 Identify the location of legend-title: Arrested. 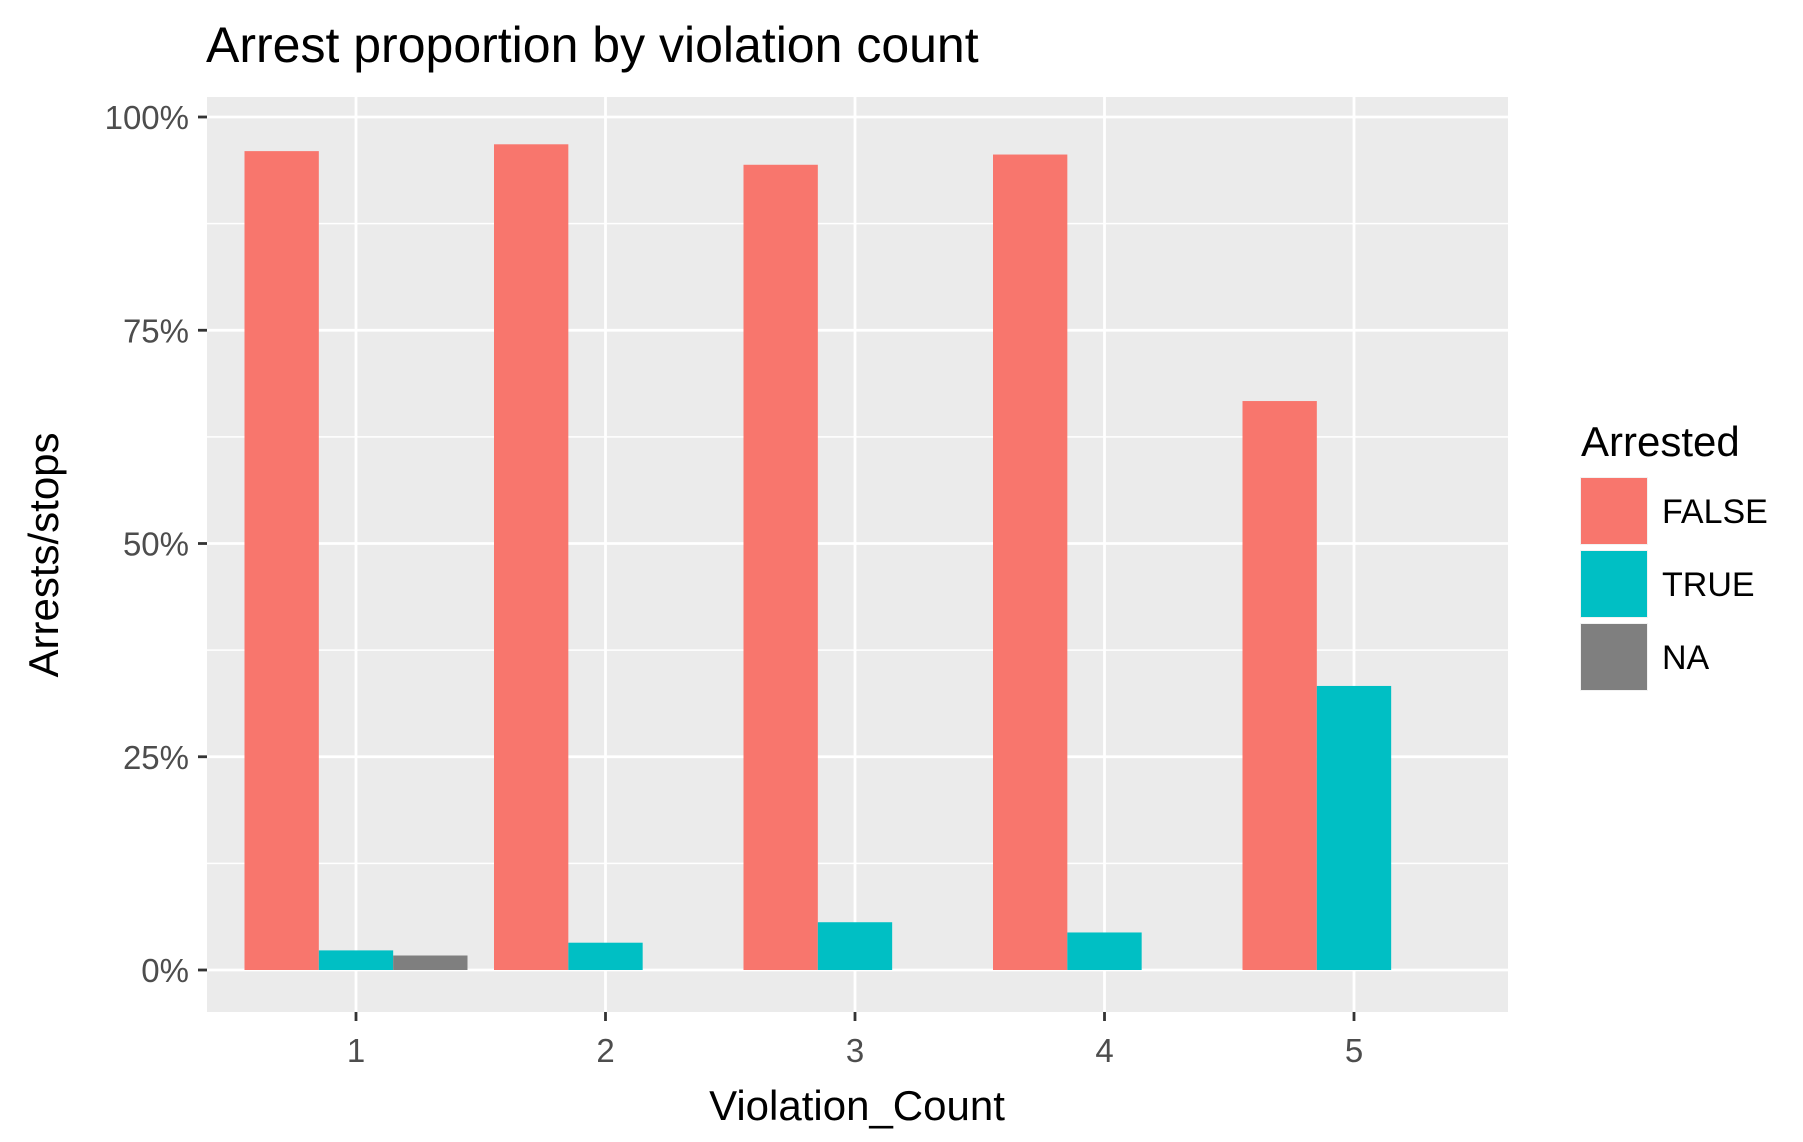
(1660, 441).